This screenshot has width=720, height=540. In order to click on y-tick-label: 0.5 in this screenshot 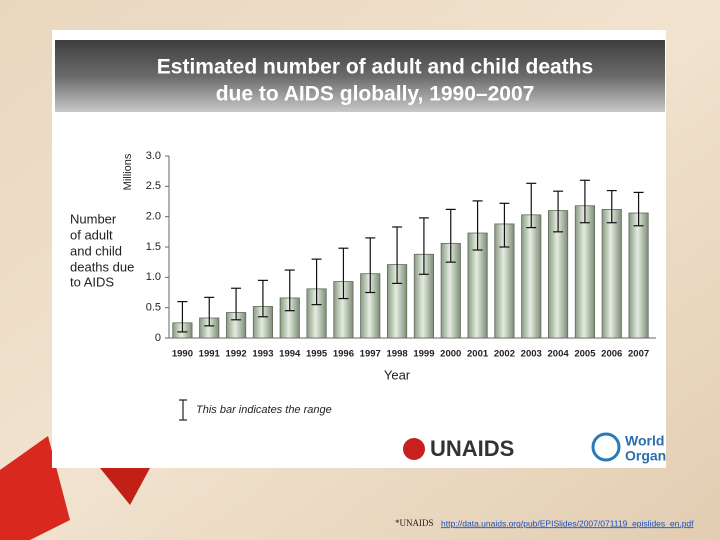, I will do `click(153, 308)`.